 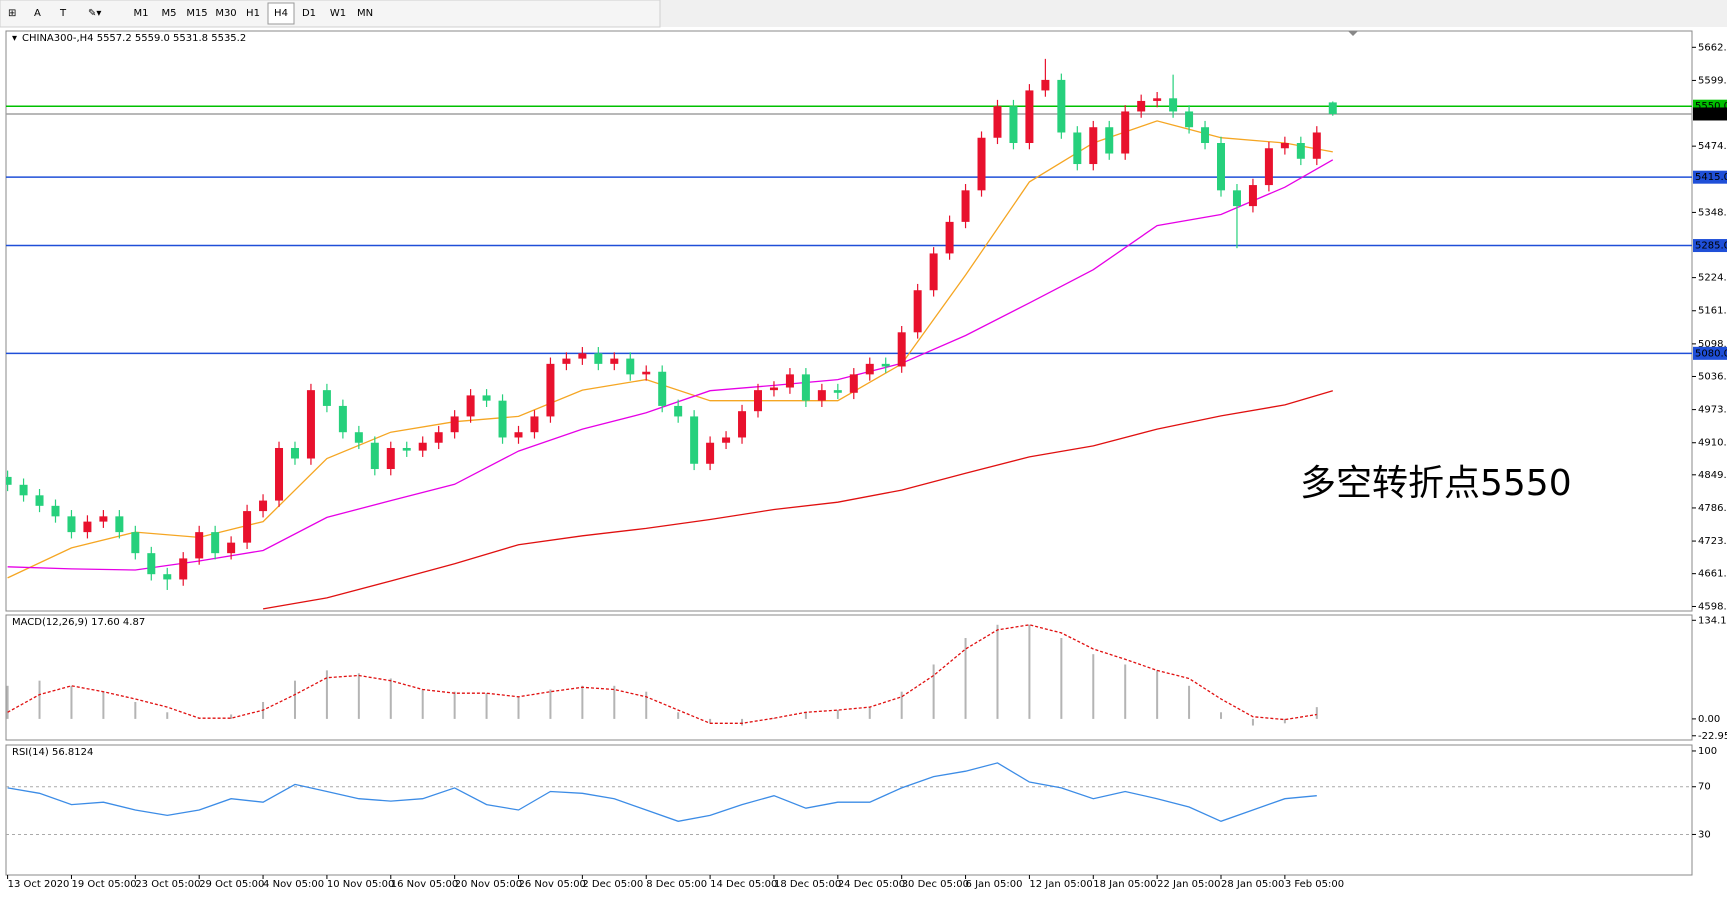 What do you see at coordinates (37, 13) in the screenshot?
I see `tool-text: A` at bounding box center [37, 13].